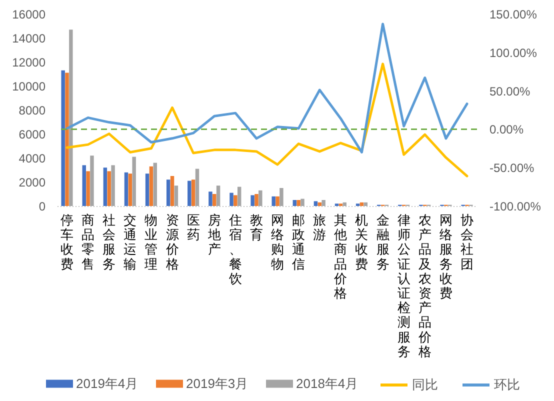  Describe the element at coordinates (193, 229) in the screenshot. I see `x-tick-label: 医药` at that location.